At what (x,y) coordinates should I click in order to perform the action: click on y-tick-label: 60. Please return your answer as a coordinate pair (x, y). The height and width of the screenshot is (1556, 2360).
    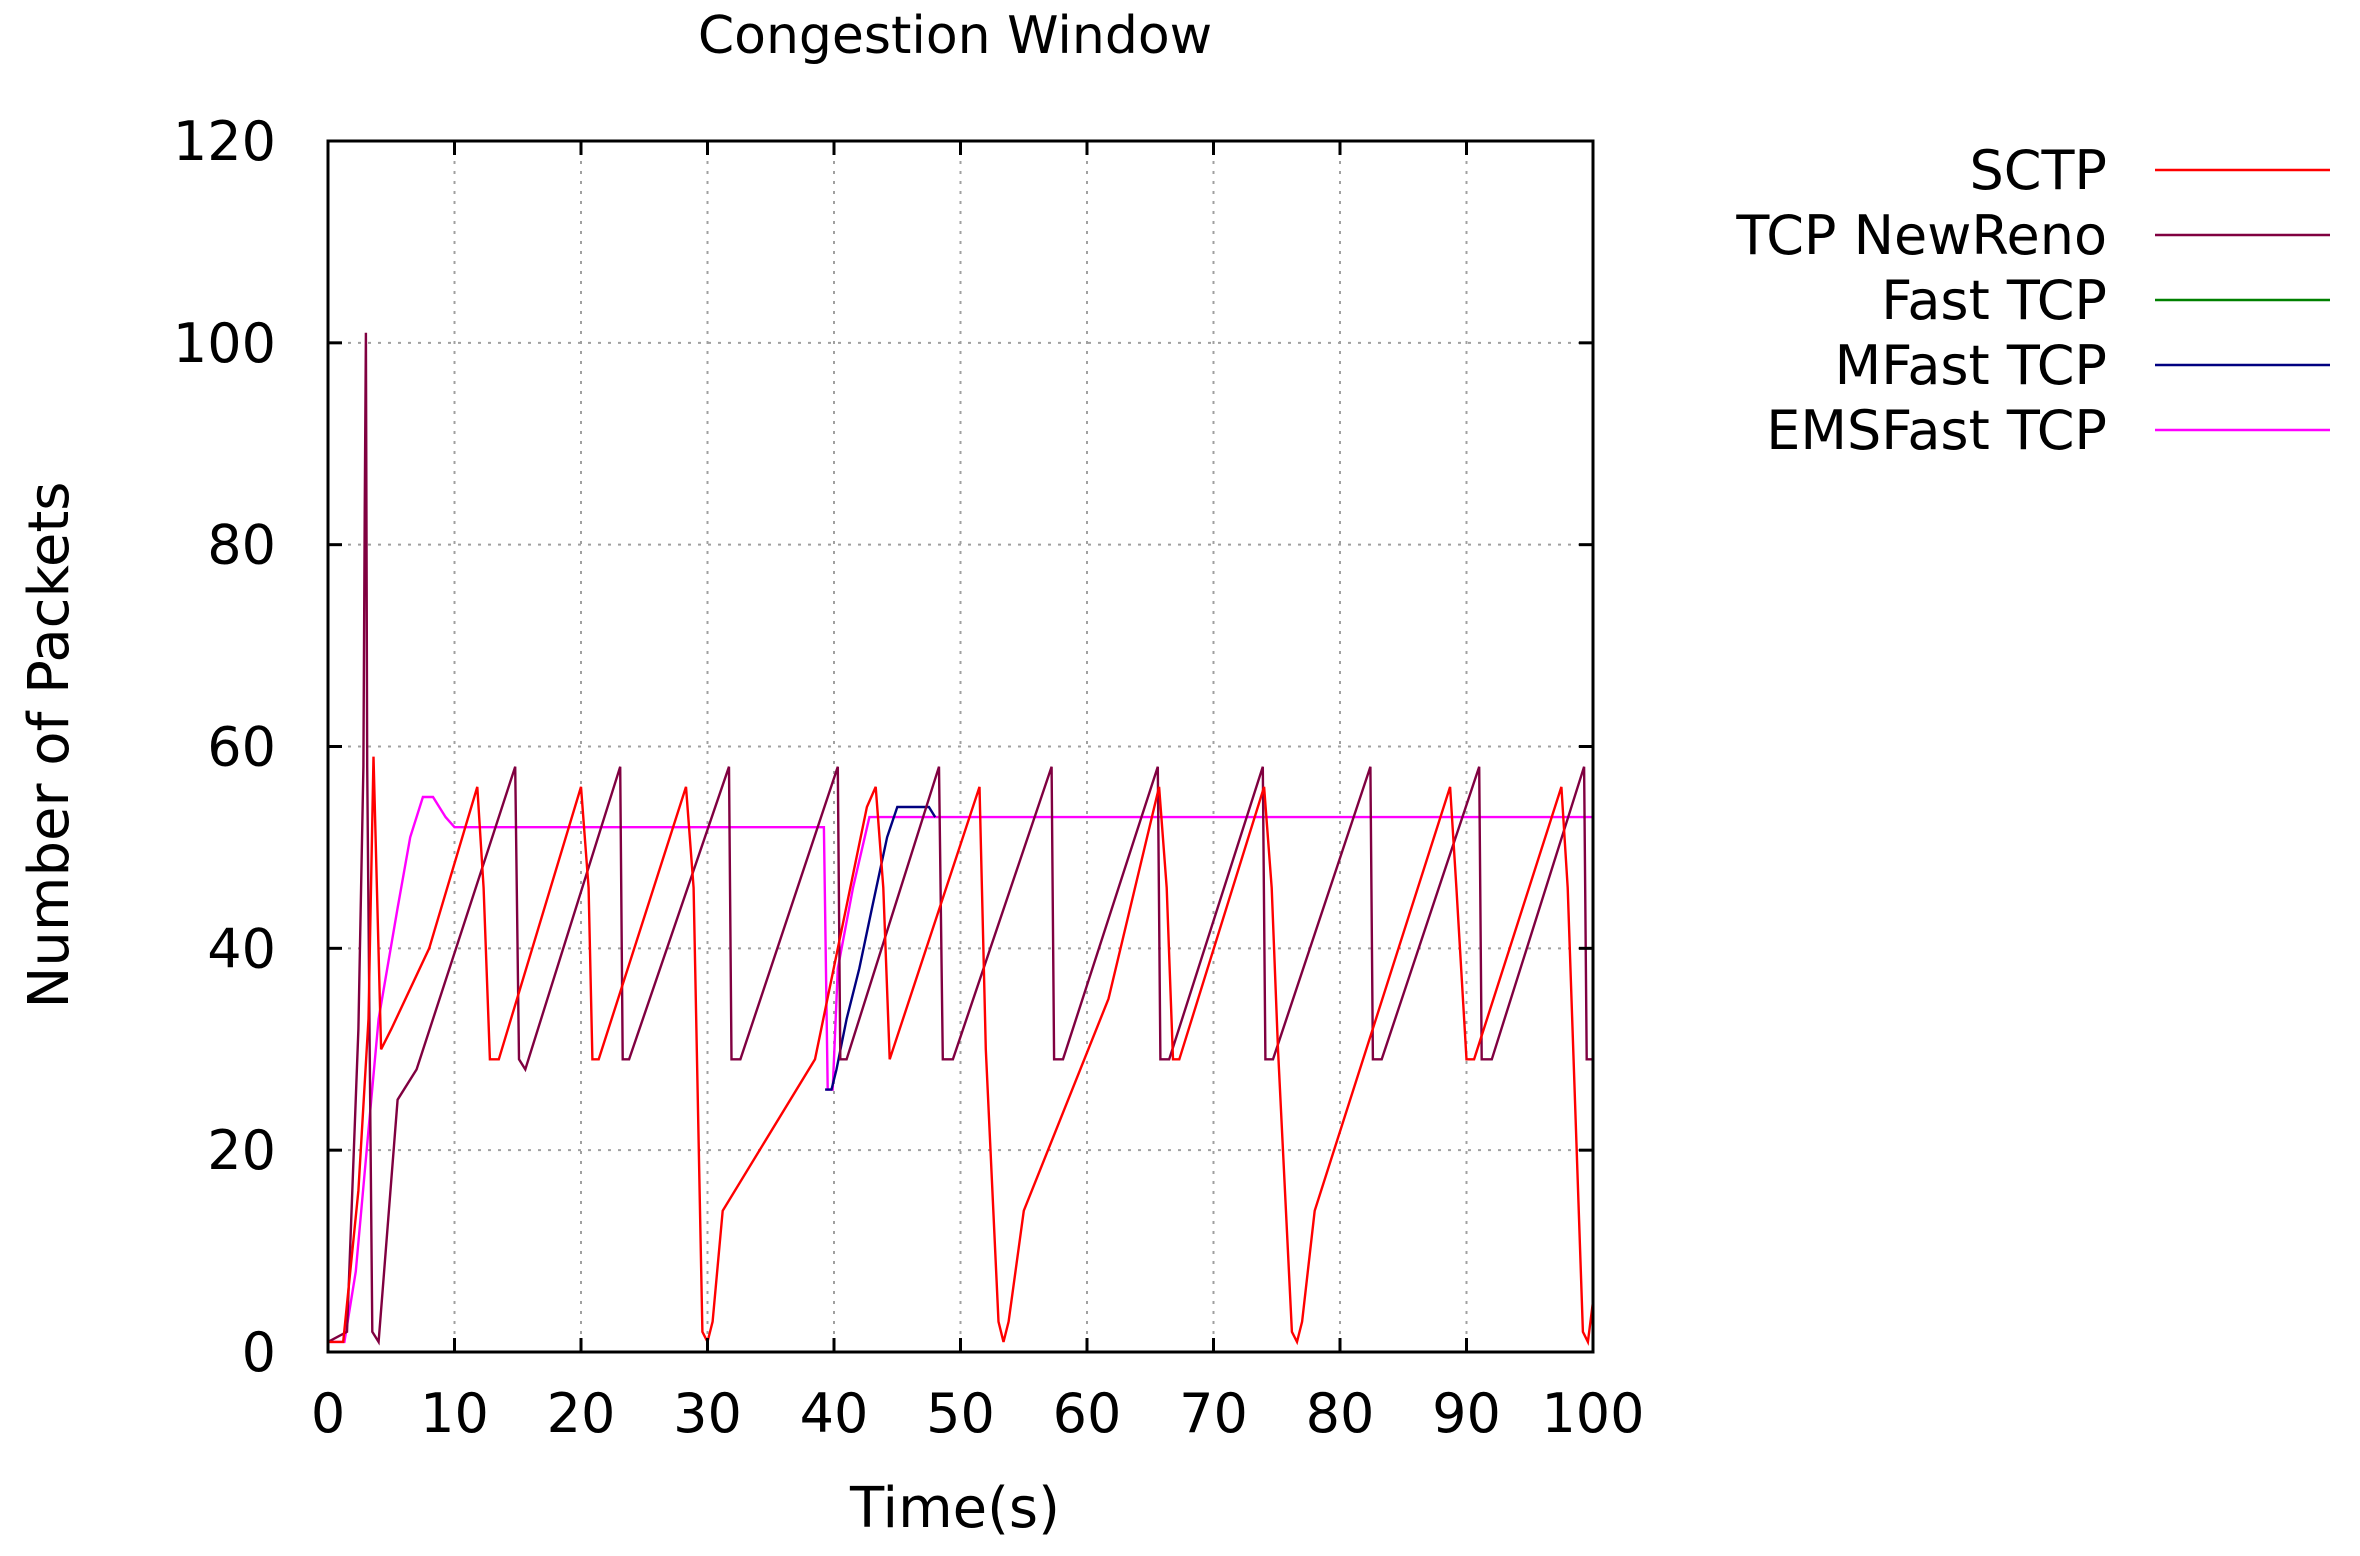
    Looking at the image, I should click on (241, 747).